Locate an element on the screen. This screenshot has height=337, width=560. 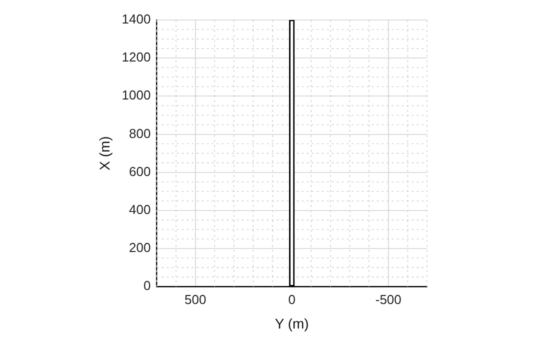
y-tick-label: 1000 is located at coordinates (136, 95).